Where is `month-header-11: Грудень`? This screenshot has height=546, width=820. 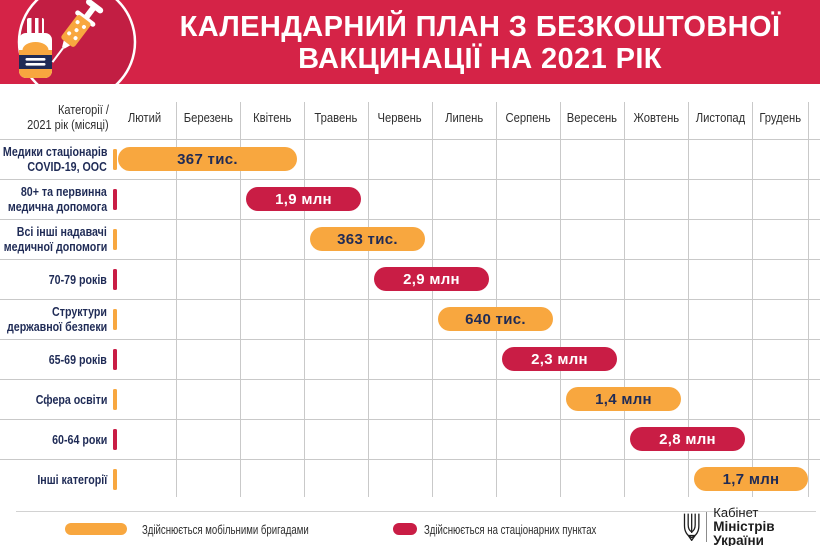
month-header-11: Грудень is located at coordinates (780, 118).